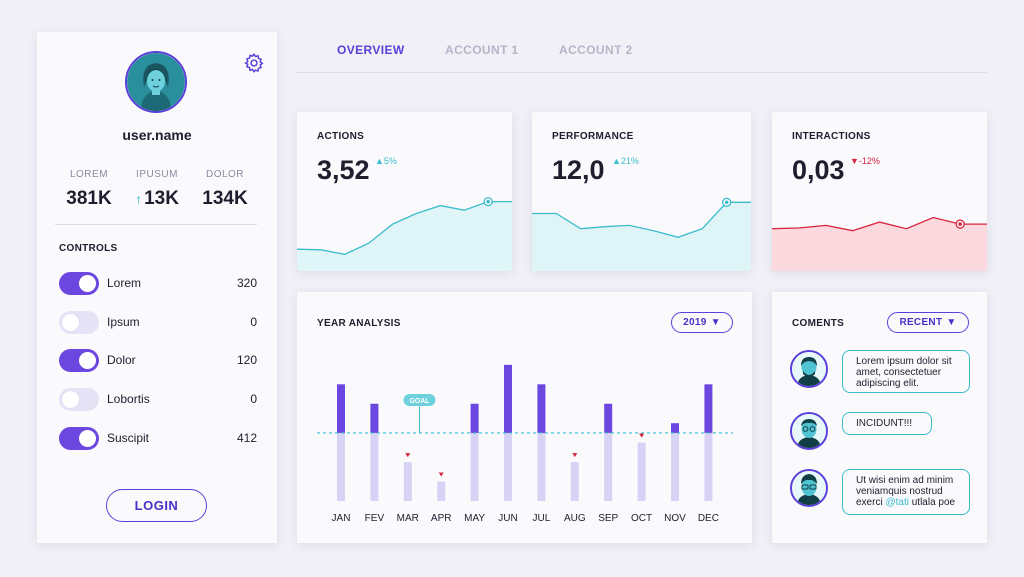 The image size is (1024, 577). I want to click on kpi-title: ACTIONS, so click(340, 136).